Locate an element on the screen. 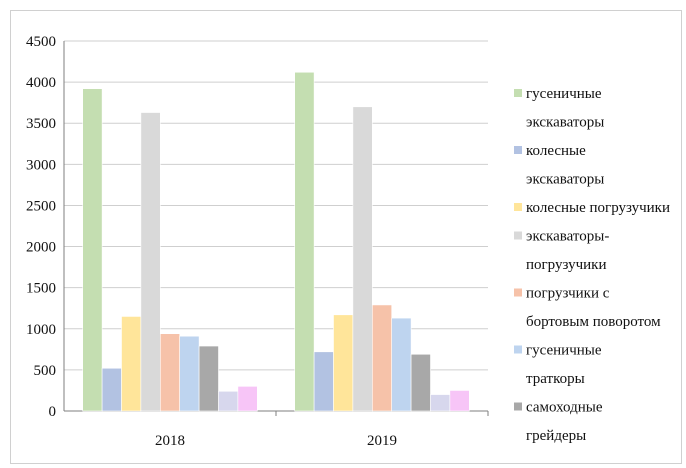 Image resolution: width=686 pixels, height=468 pixels. legend-text-7: погрузчики с is located at coordinates (568, 294).